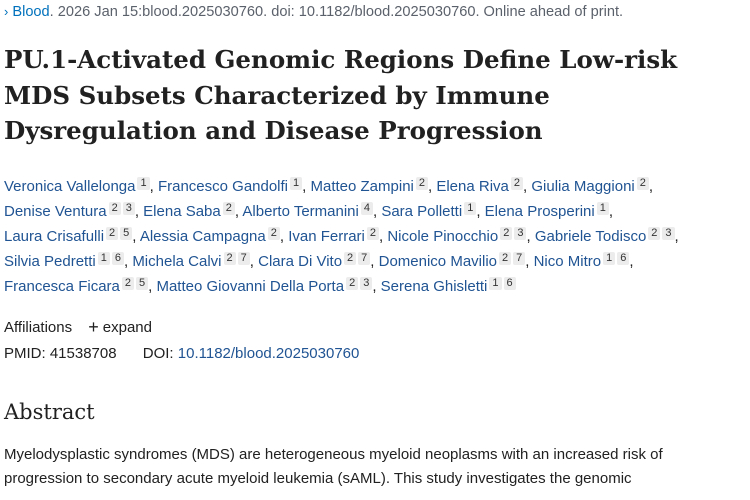 This screenshot has height=500, width=750. What do you see at coordinates (472, 186) in the screenshot?
I see `author-name-link: Elena Riva` at bounding box center [472, 186].